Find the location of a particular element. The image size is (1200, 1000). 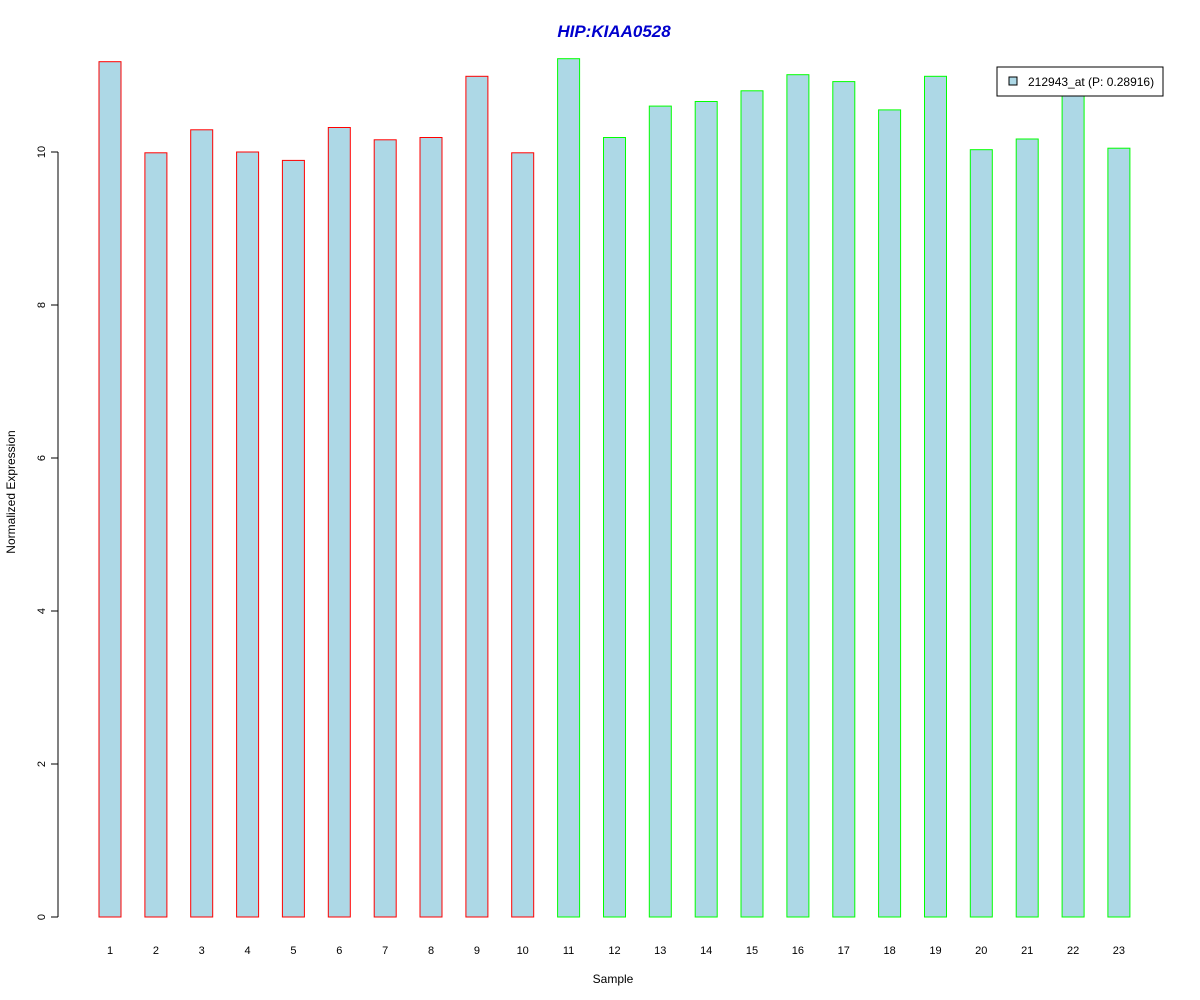

y-tick-label: 0 is located at coordinates (42, 917).